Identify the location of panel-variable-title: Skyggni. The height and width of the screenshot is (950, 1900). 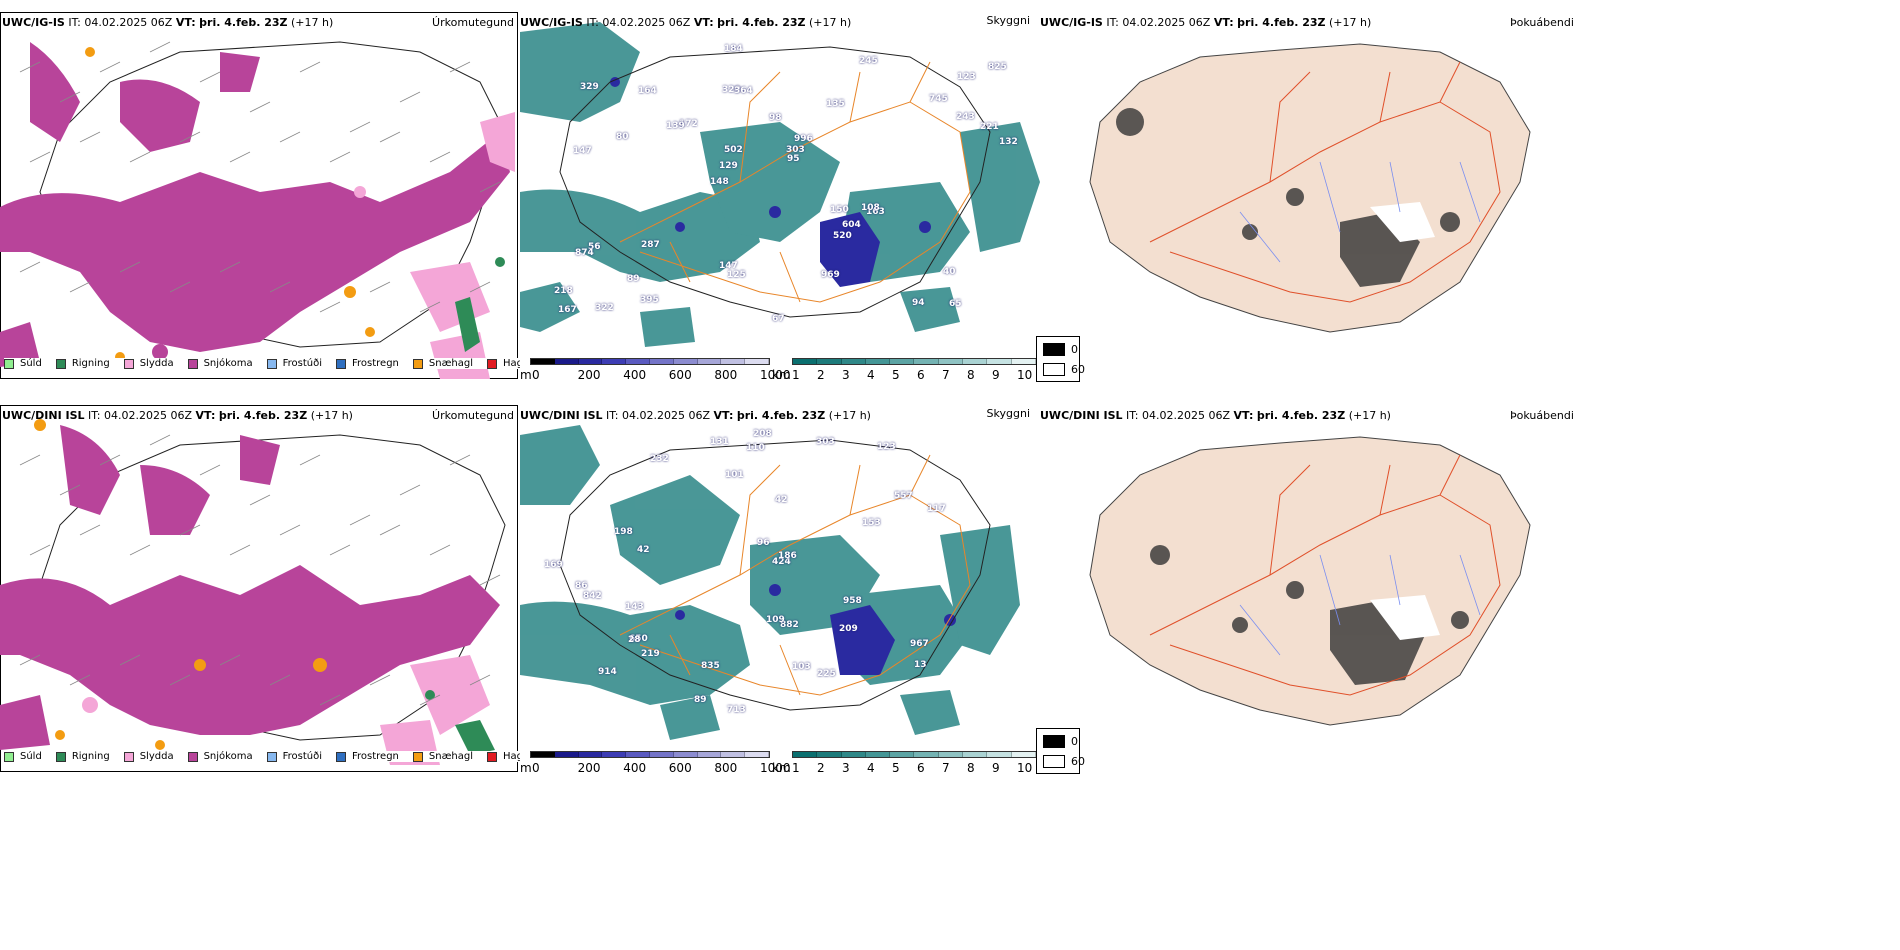
(1008, 413).